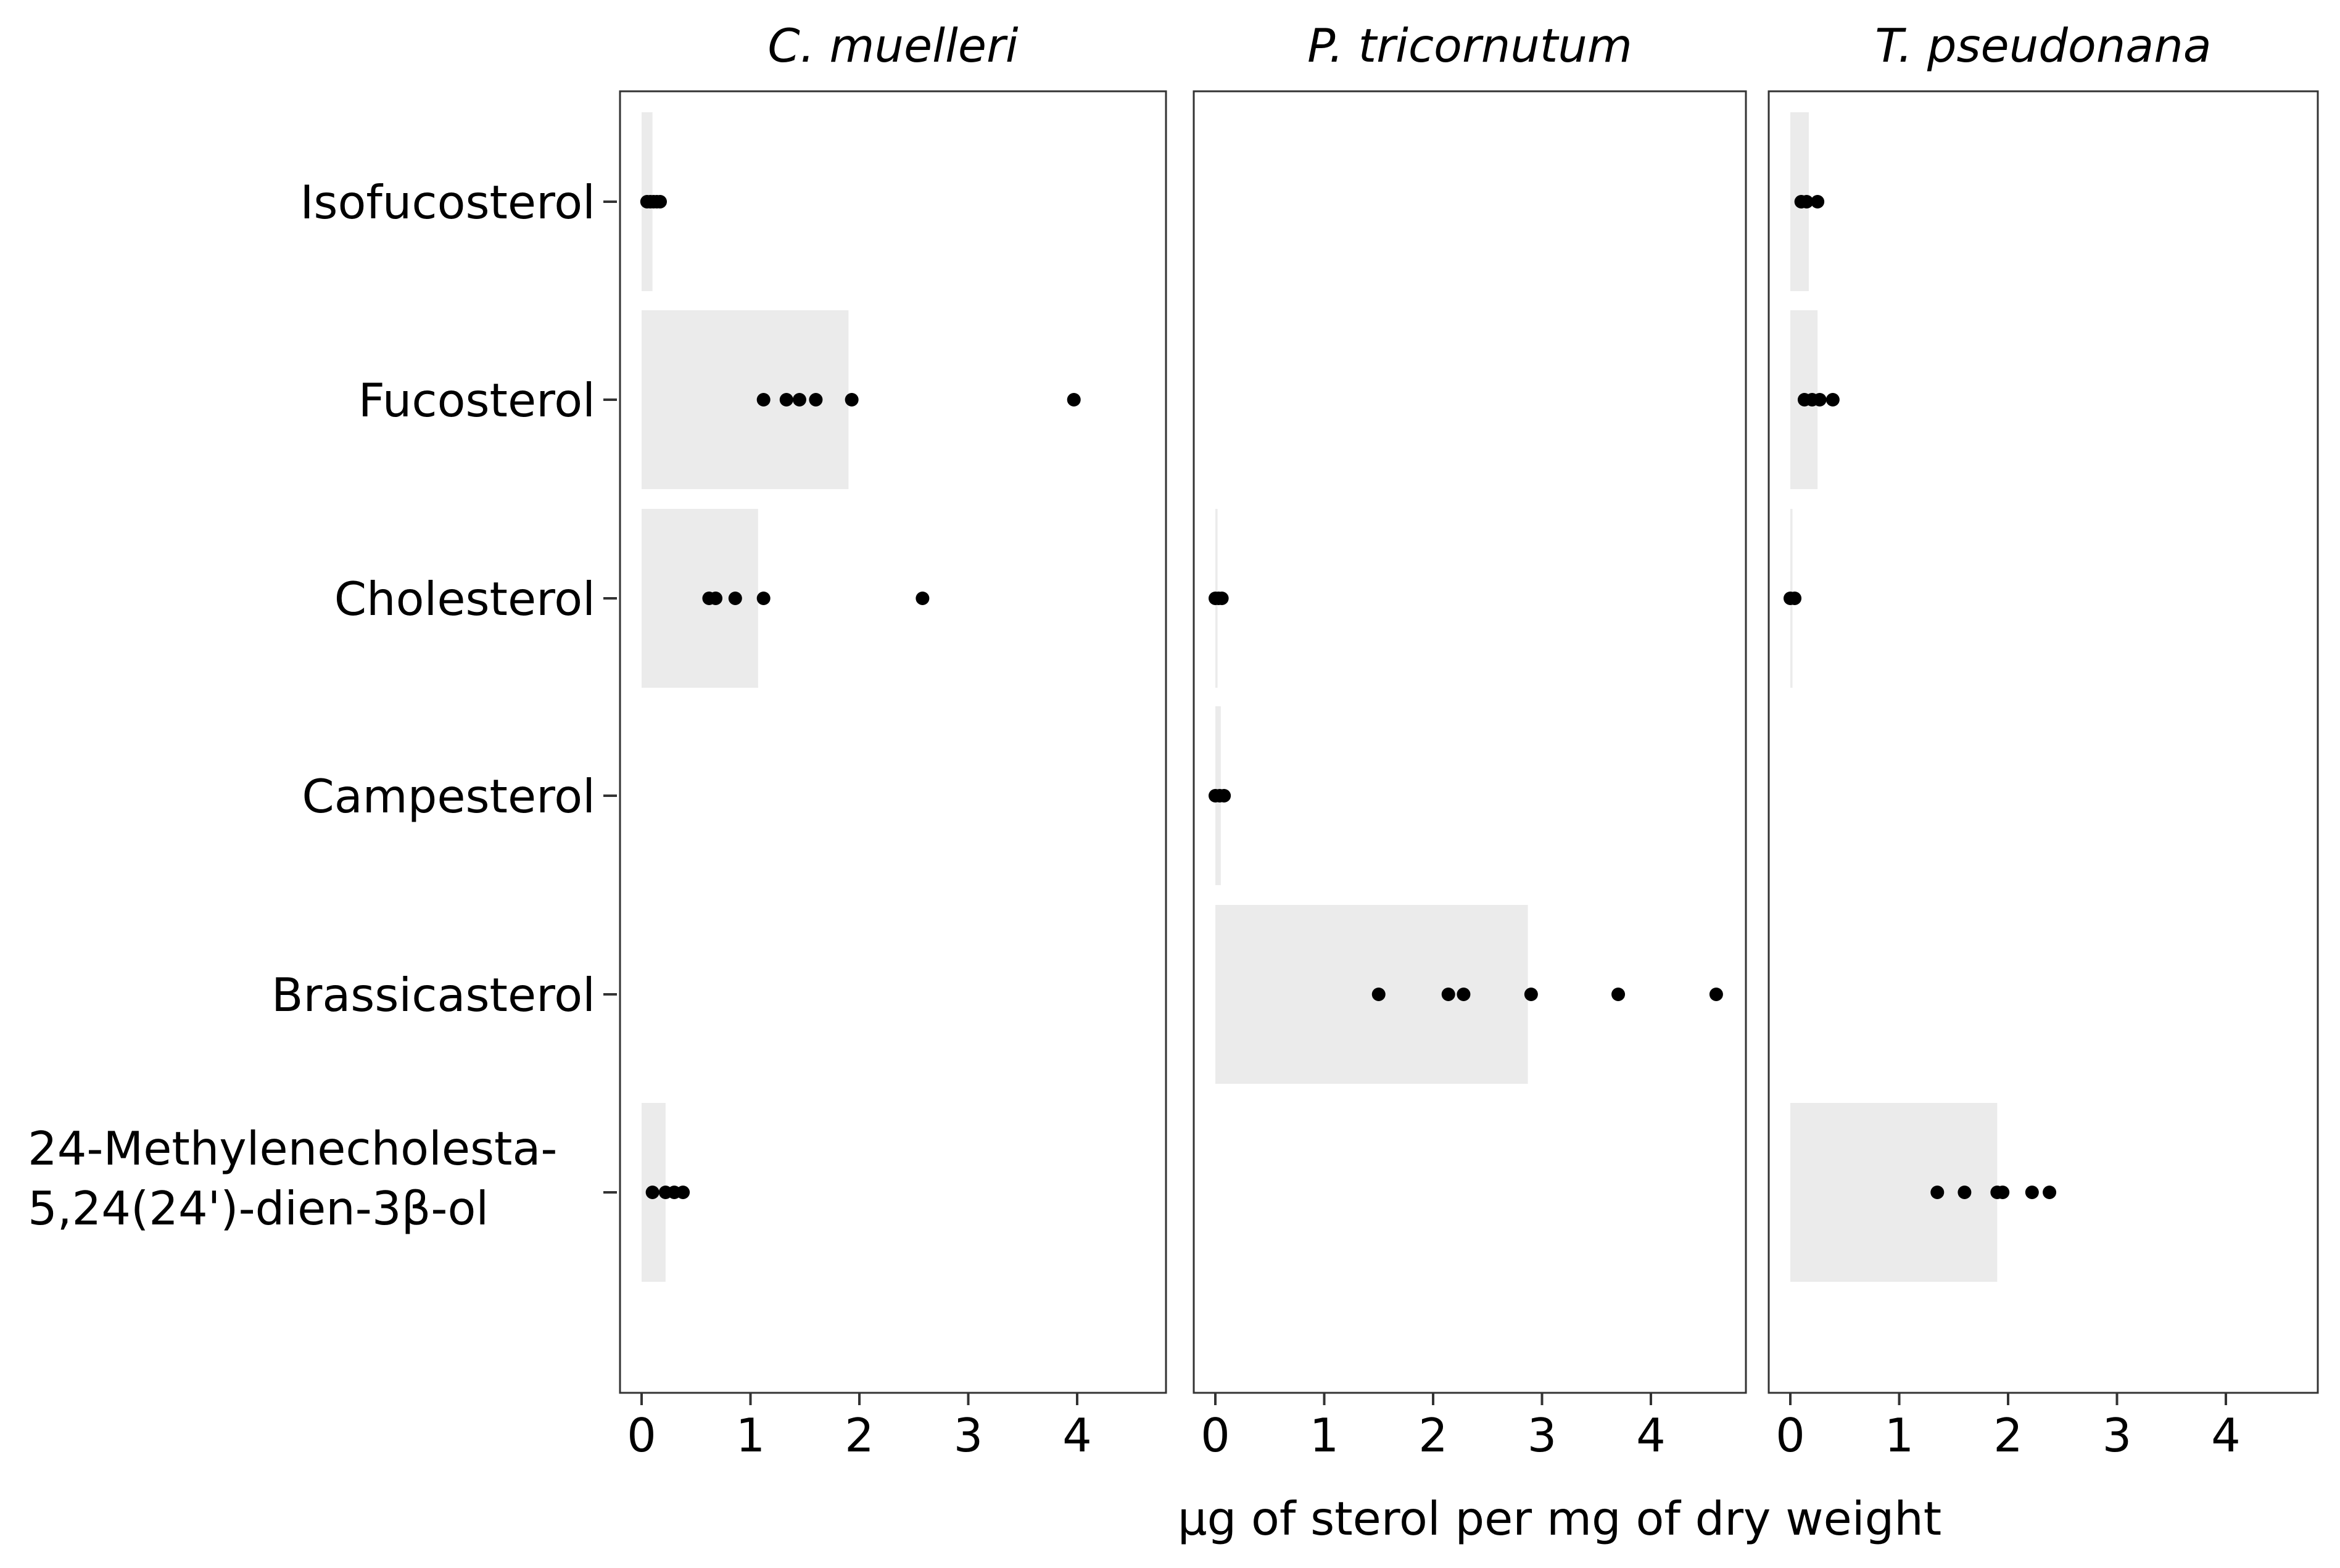 Image resolution: width=2340 pixels, height=1568 pixels. What do you see at coordinates (448, 796) in the screenshot?
I see `category-label-campesterol: Campesterol` at bounding box center [448, 796].